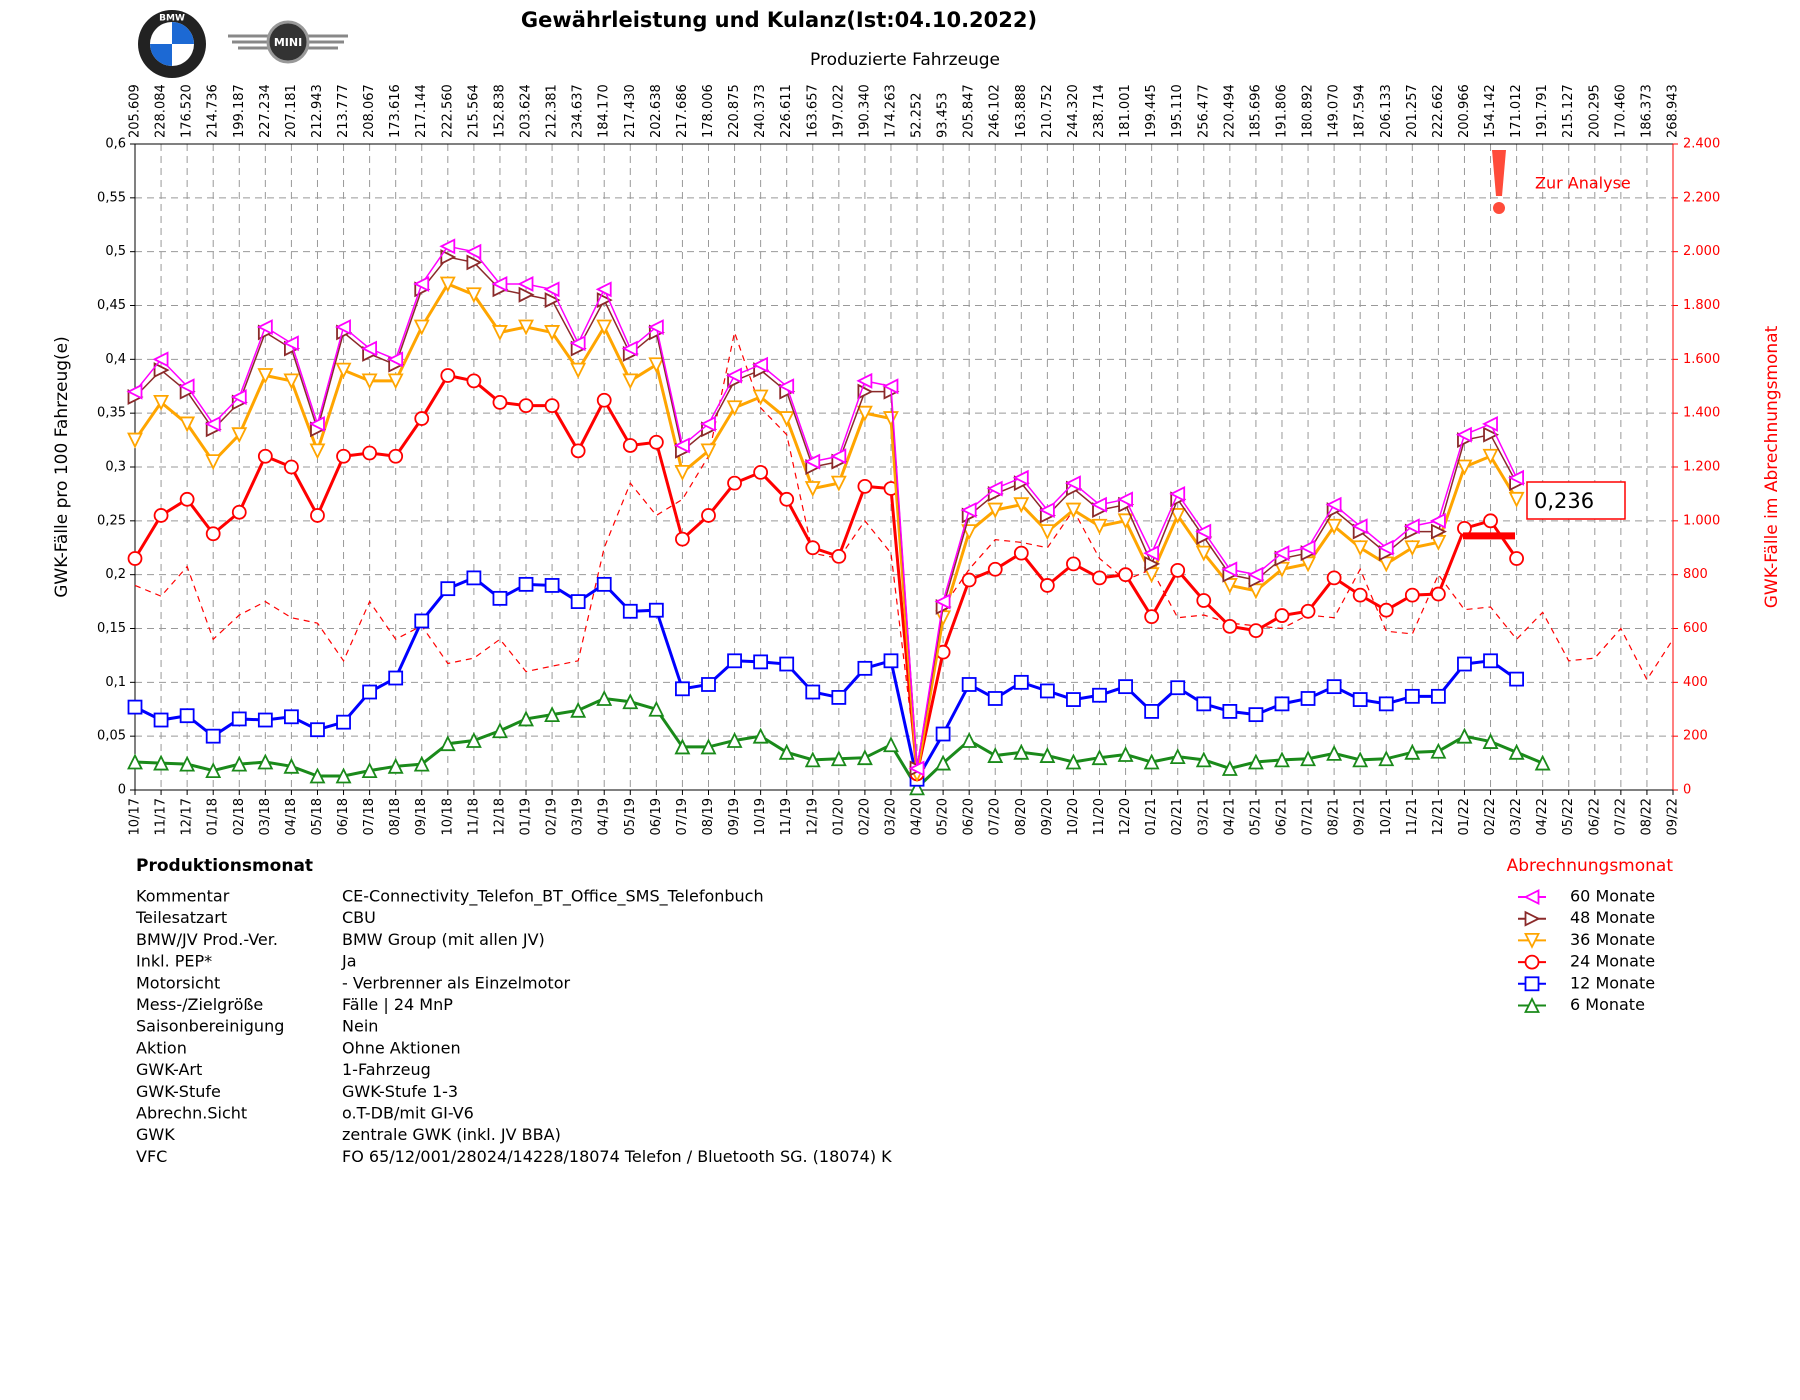  Describe the element at coordinates (288, 42) in the screenshot. I see `mini-wings` at that location.